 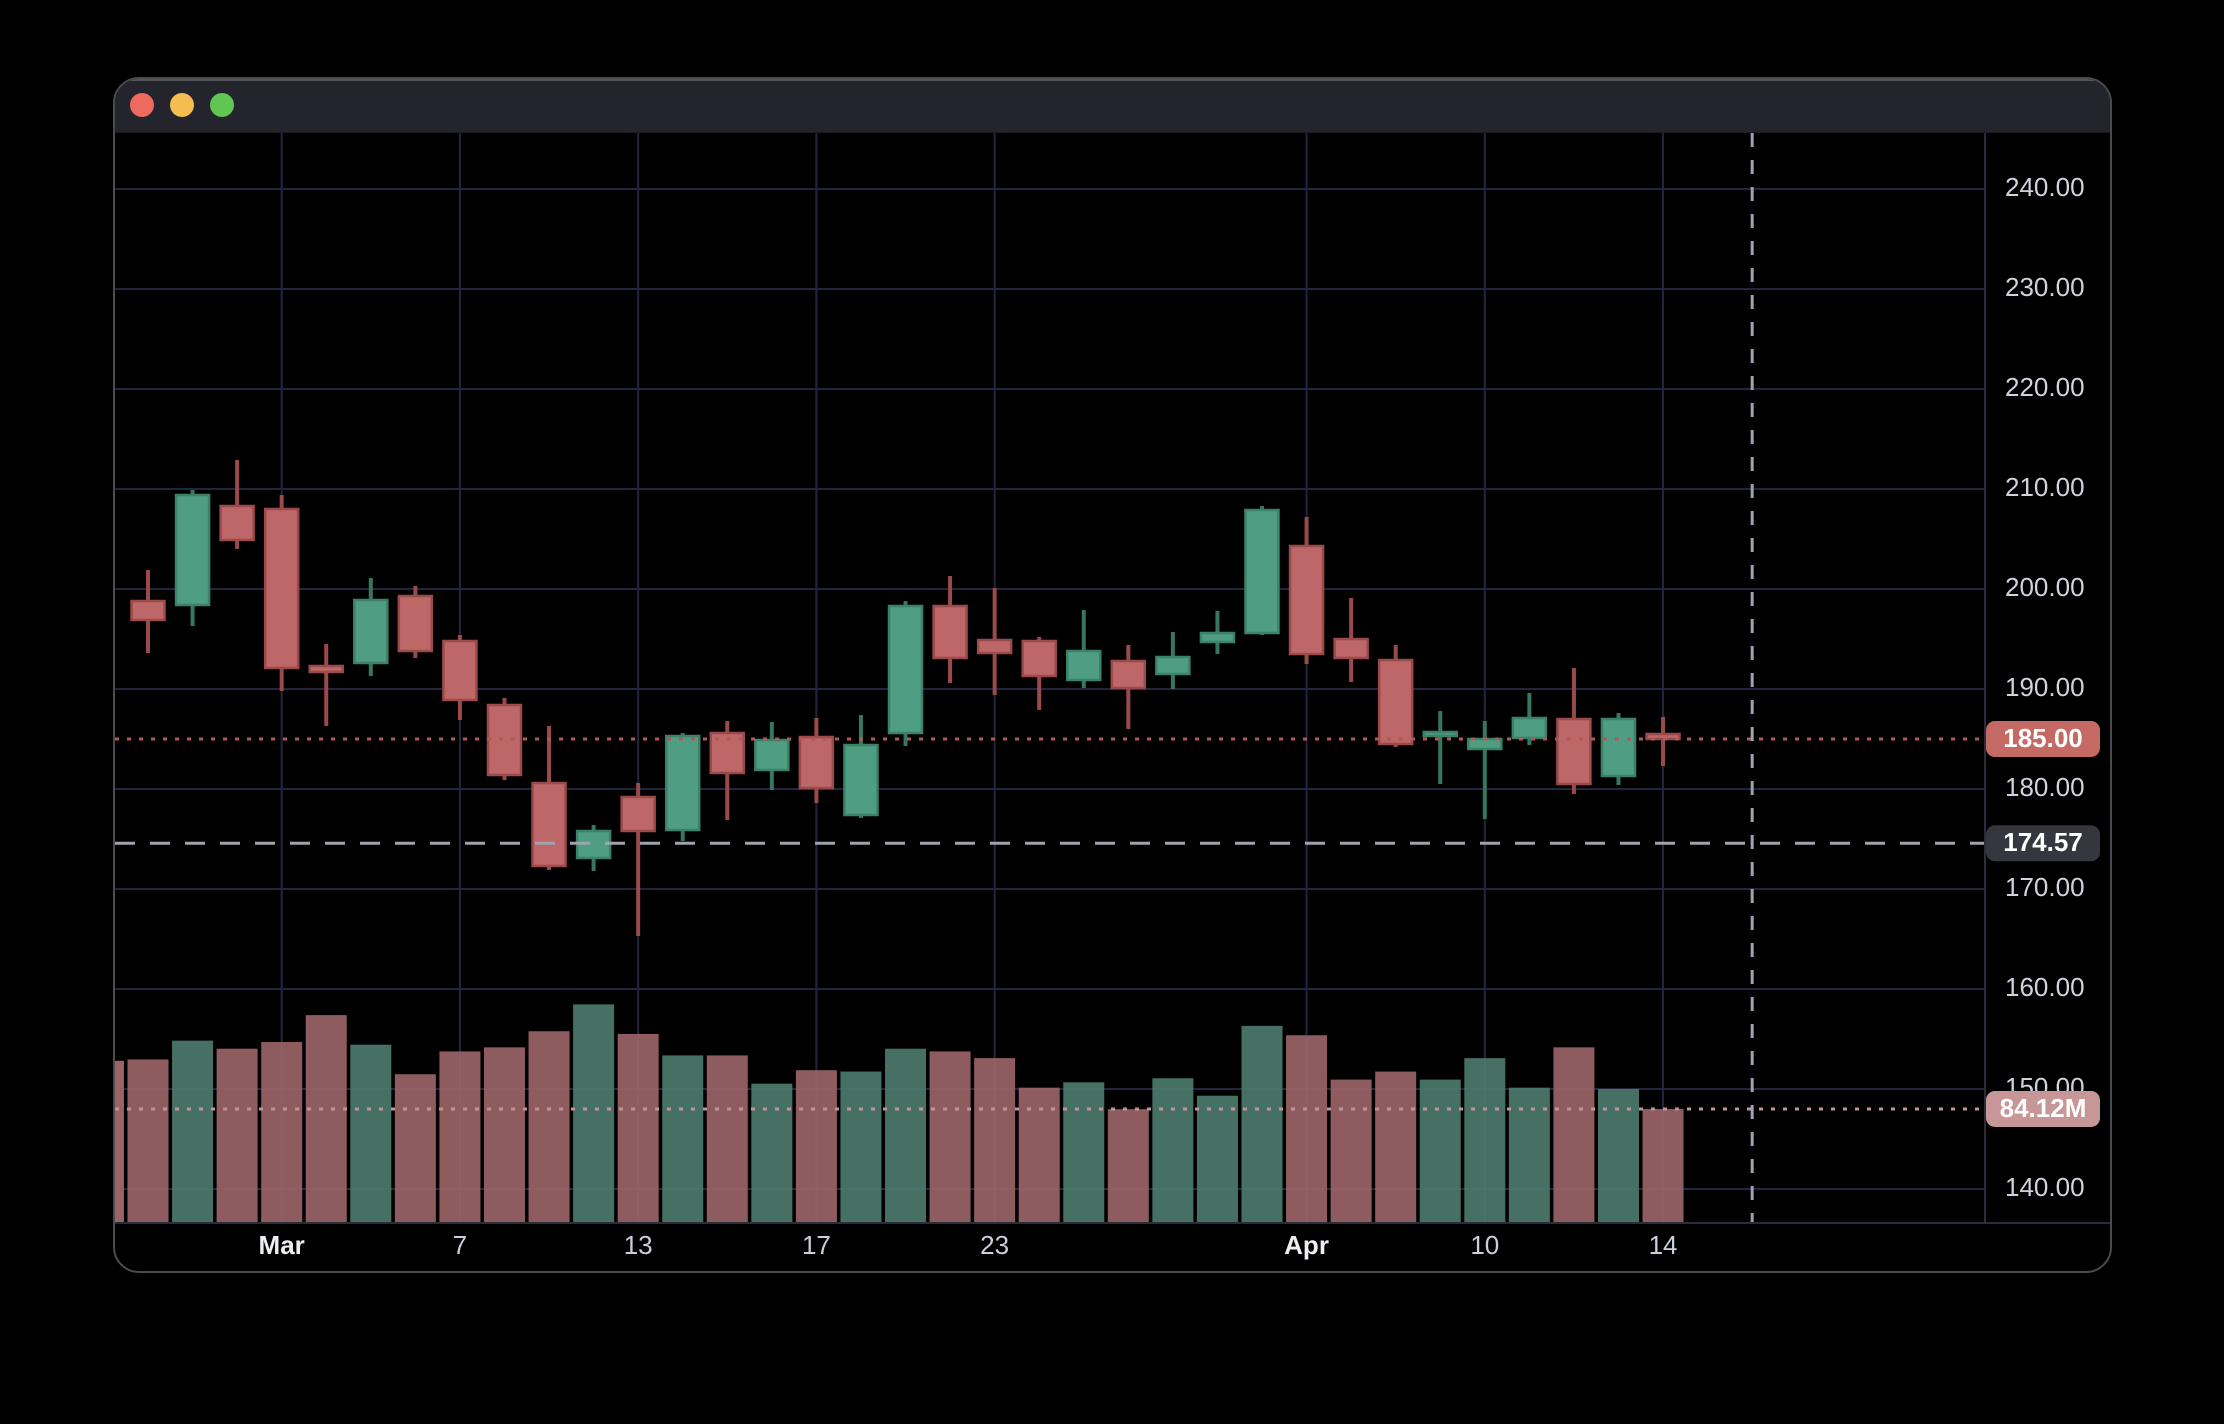 I want to click on axis-badge-crosshair-price: 174.57, so click(x=2043, y=843).